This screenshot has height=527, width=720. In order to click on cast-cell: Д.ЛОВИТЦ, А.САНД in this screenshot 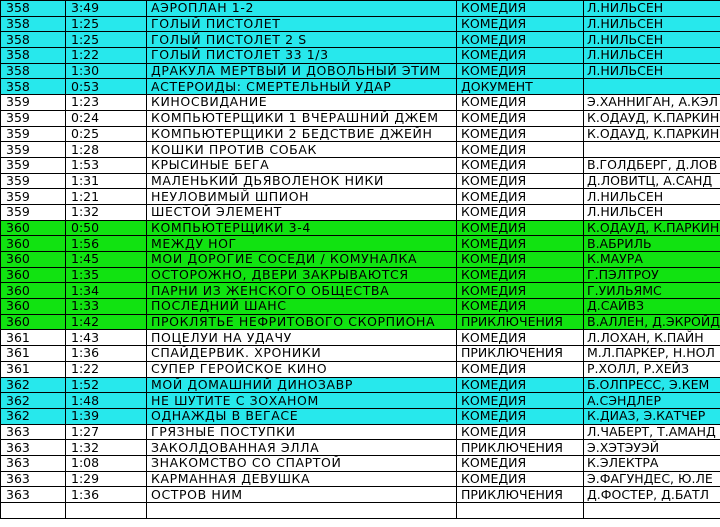, I will do `click(651, 181)`.